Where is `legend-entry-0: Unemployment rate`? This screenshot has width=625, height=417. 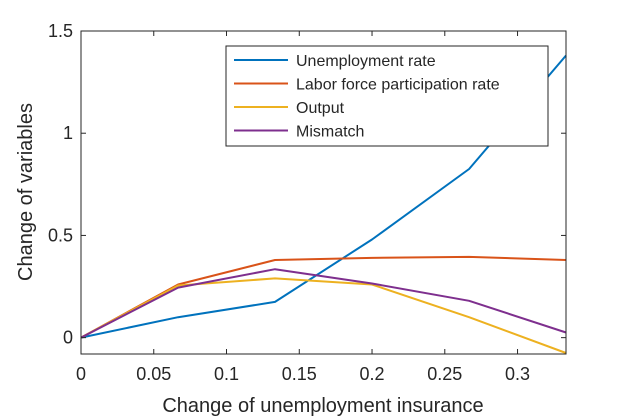
legend-entry-0: Unemployment rate is located at coordinates (366, 61).